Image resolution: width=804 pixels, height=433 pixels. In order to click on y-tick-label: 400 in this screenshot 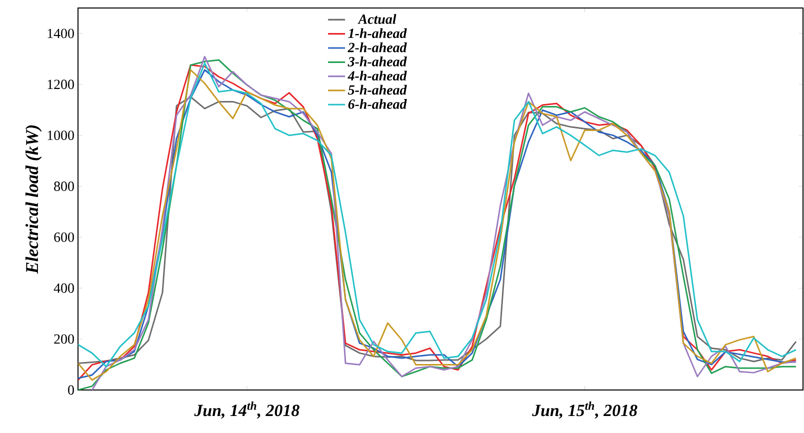, I will do `click(64, 288)`.